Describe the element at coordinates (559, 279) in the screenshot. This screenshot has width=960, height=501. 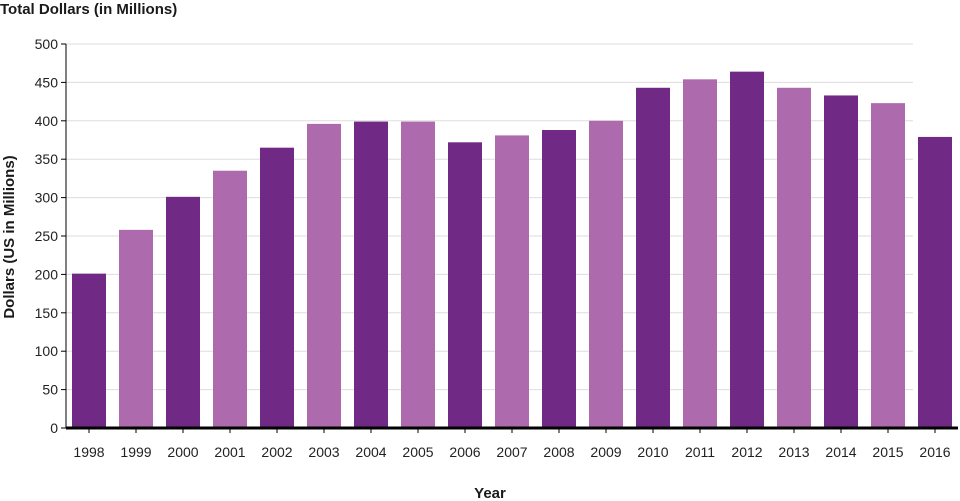
I see `bar-2008` at that location.